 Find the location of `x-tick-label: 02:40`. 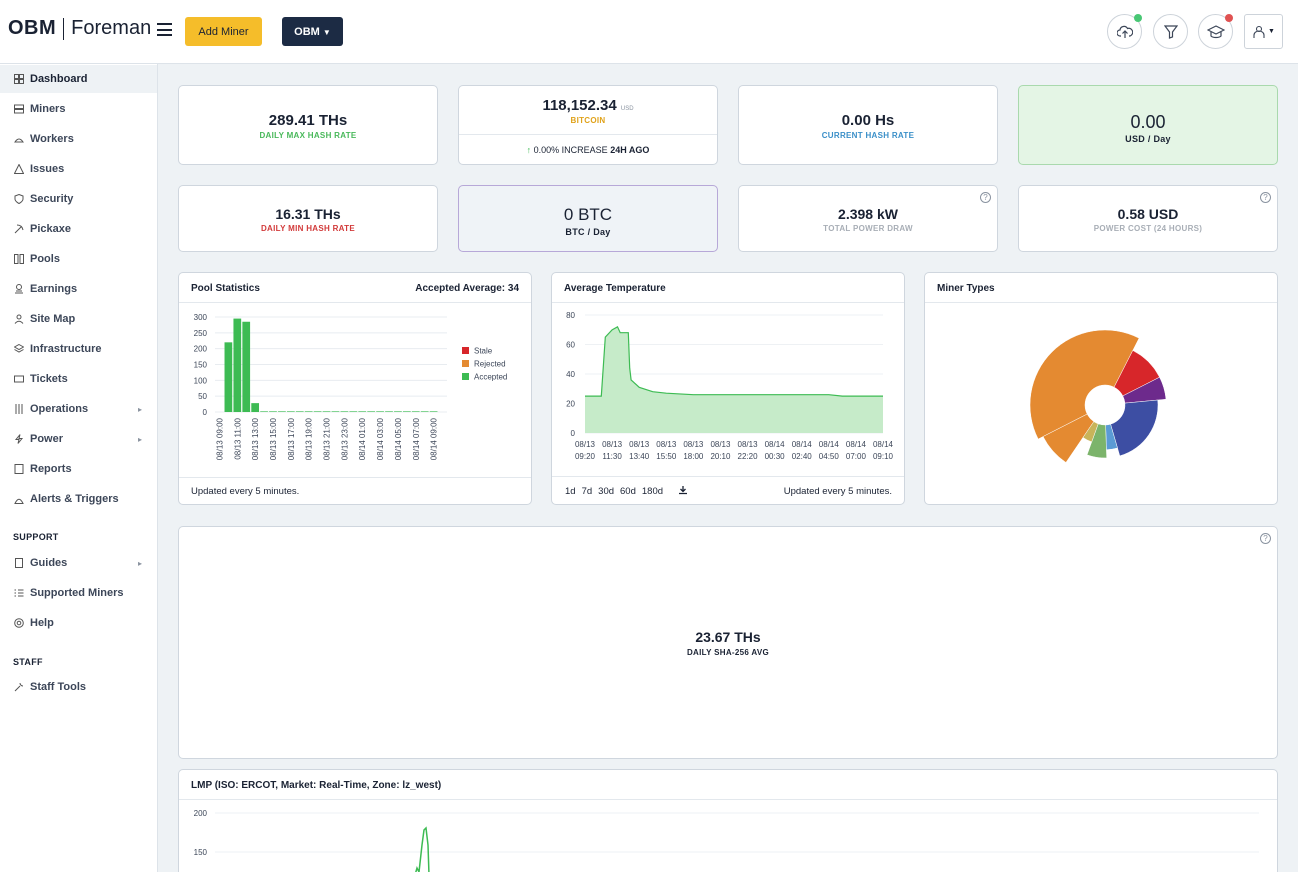

x-tick-label: 02:40 is located at coordinates (802, 456).